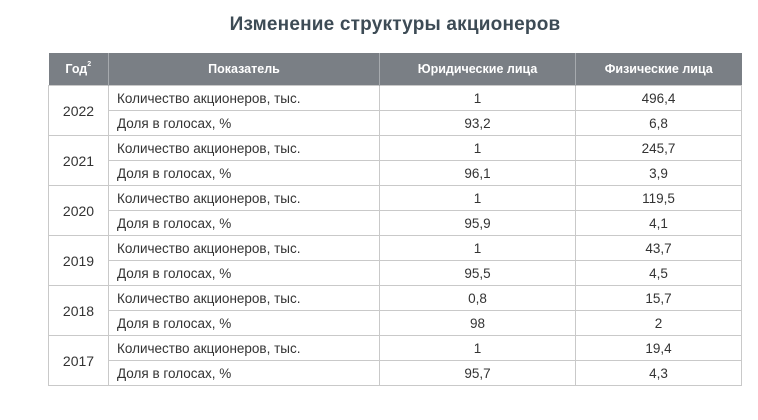 Image resolution: width=758 pixels, height=420 pixels. What do you see at coordinates (78, 360) in the screenshot?
I see `year-cell: 2017` at bounding box center [78, 360].